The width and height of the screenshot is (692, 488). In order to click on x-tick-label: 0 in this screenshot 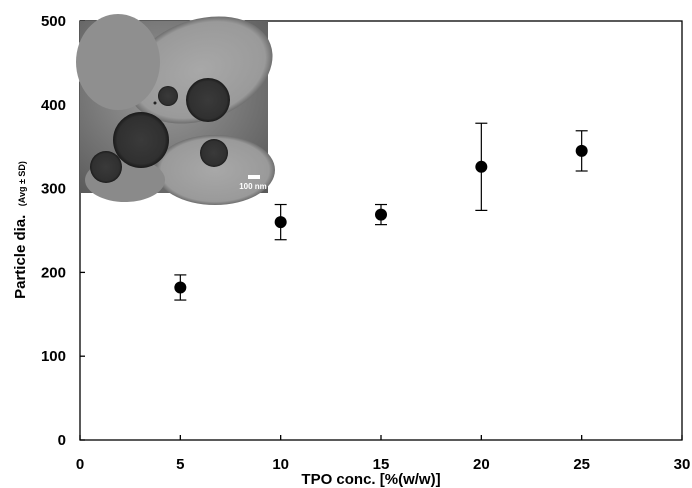, I will do `click(80, 464)`.